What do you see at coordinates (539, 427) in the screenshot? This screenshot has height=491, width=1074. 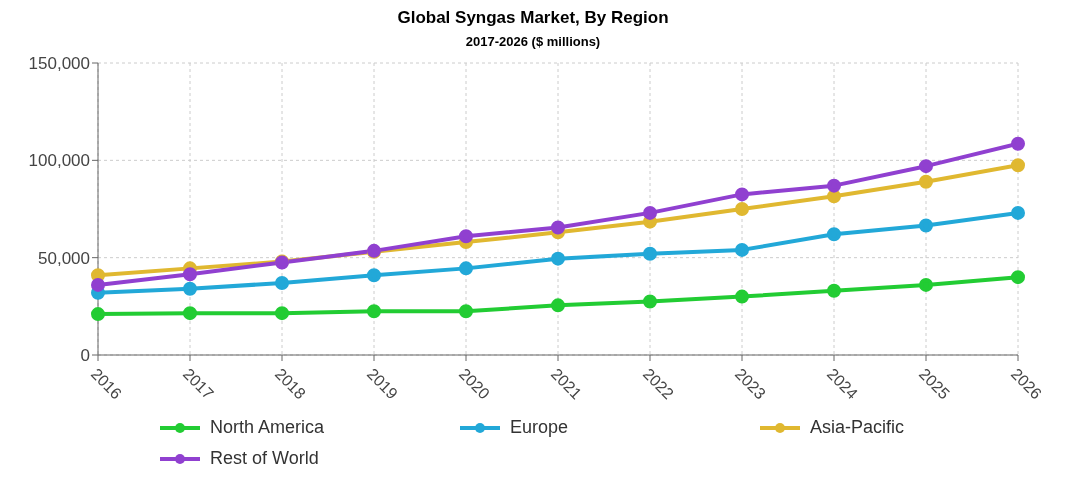 I see `legend-label: Europe` at bounding box center [539, 427].